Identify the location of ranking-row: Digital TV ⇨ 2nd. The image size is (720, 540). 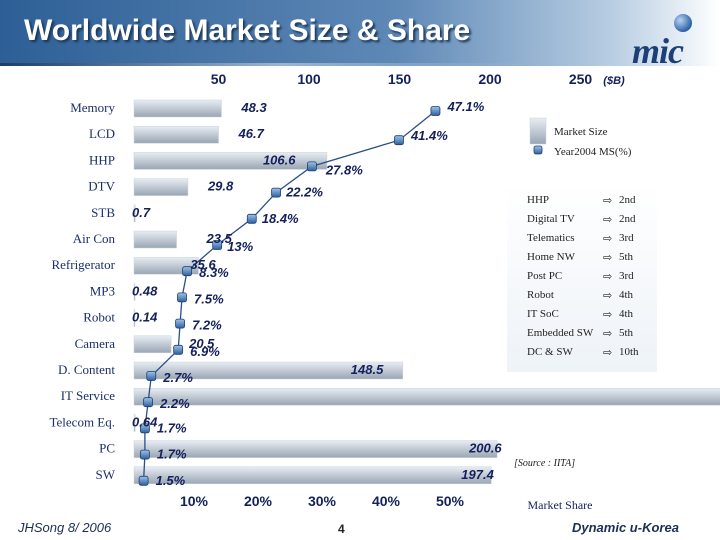
(581, 219).